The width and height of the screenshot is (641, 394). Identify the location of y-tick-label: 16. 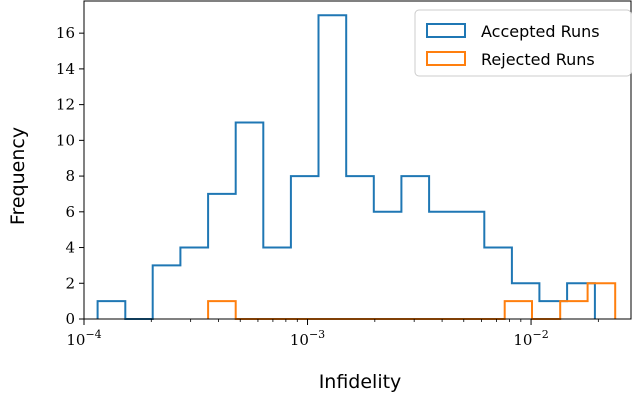
(65, 33).